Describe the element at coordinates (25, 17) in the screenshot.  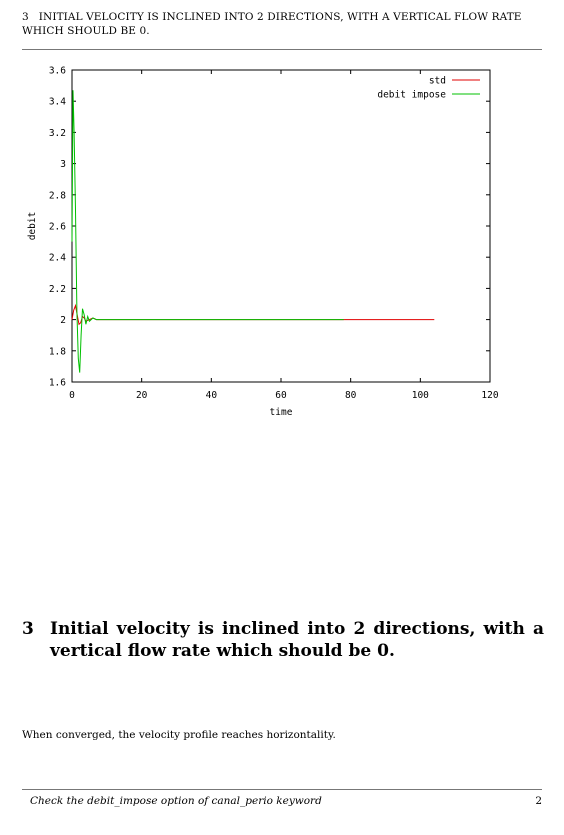
I see `header-section-number: 3` at that location.